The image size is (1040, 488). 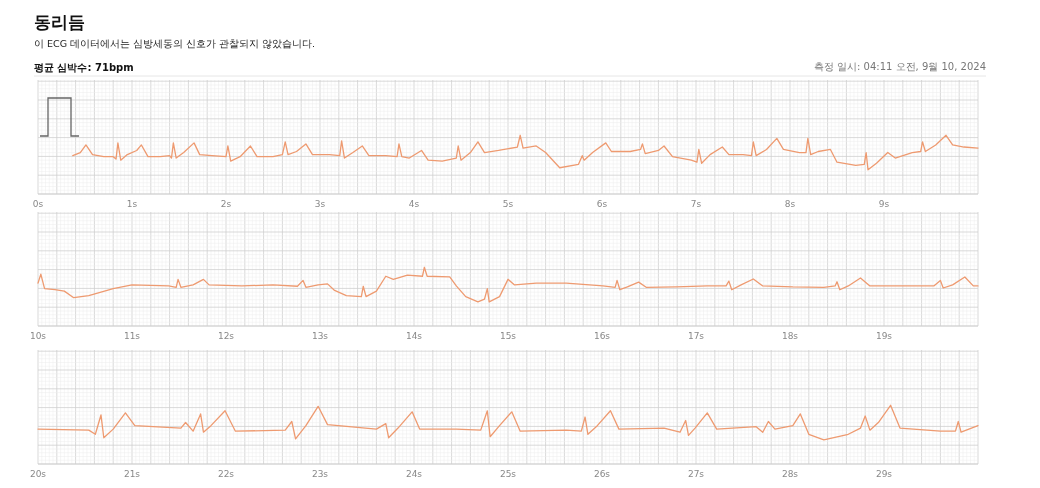 I want to click on chart-title: 동리듬, so click(x=59, y=22).